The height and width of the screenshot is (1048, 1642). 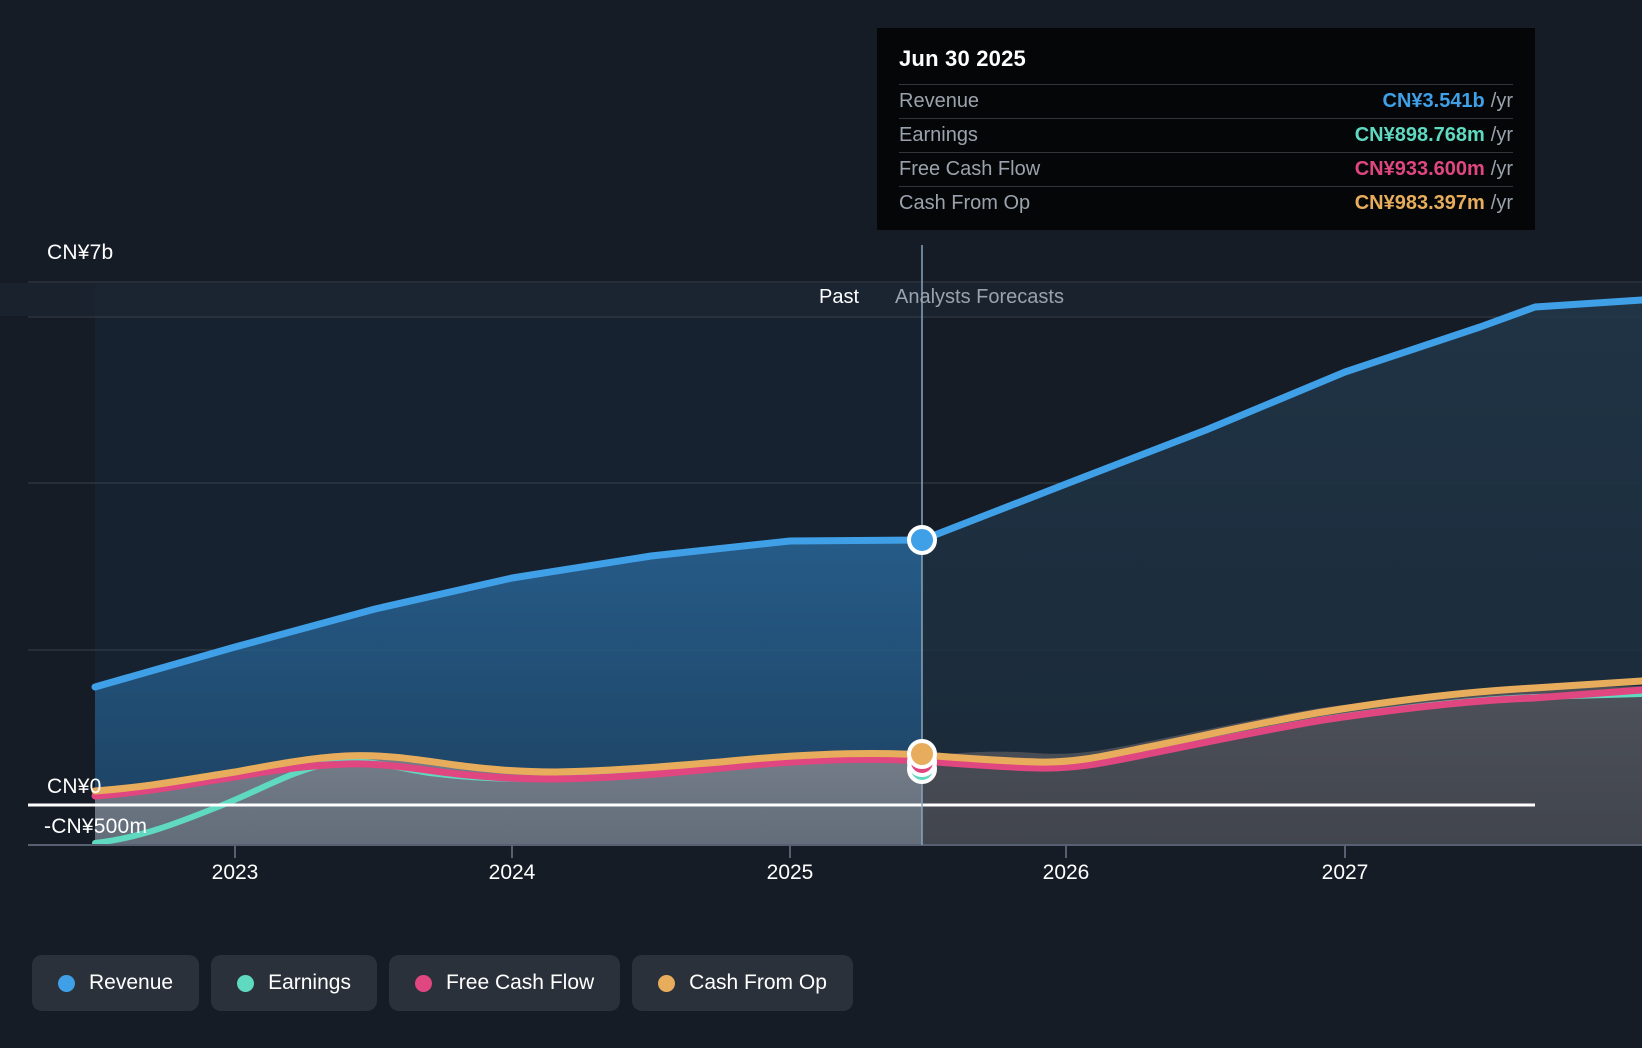 I want to click on tooltip-value-revenue-wrap: CN¥3.541b/yr, so click(x=1448, y=101).